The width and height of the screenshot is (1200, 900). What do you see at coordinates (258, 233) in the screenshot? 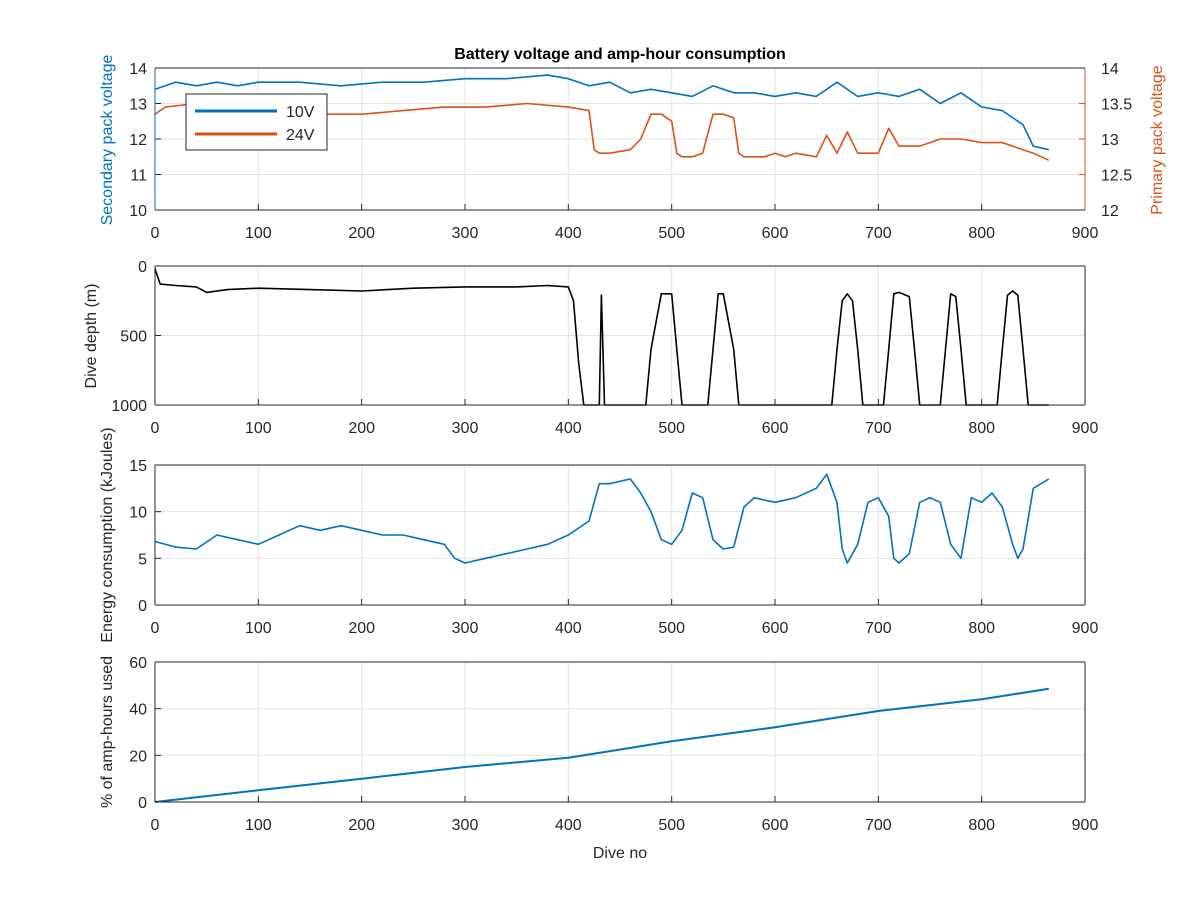
I see `voltage-x-tick-label: 100` at bounding box center [258, 233].